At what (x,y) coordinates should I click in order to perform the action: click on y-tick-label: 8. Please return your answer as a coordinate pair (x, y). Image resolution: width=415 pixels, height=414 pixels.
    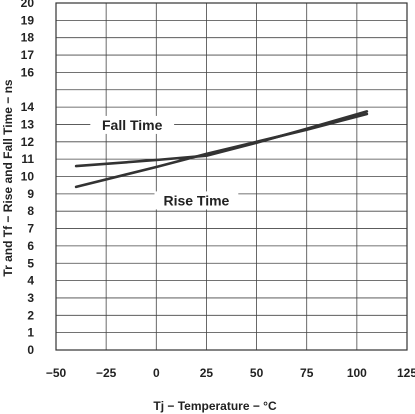
    Looking at the image, I should click on (30, 211).